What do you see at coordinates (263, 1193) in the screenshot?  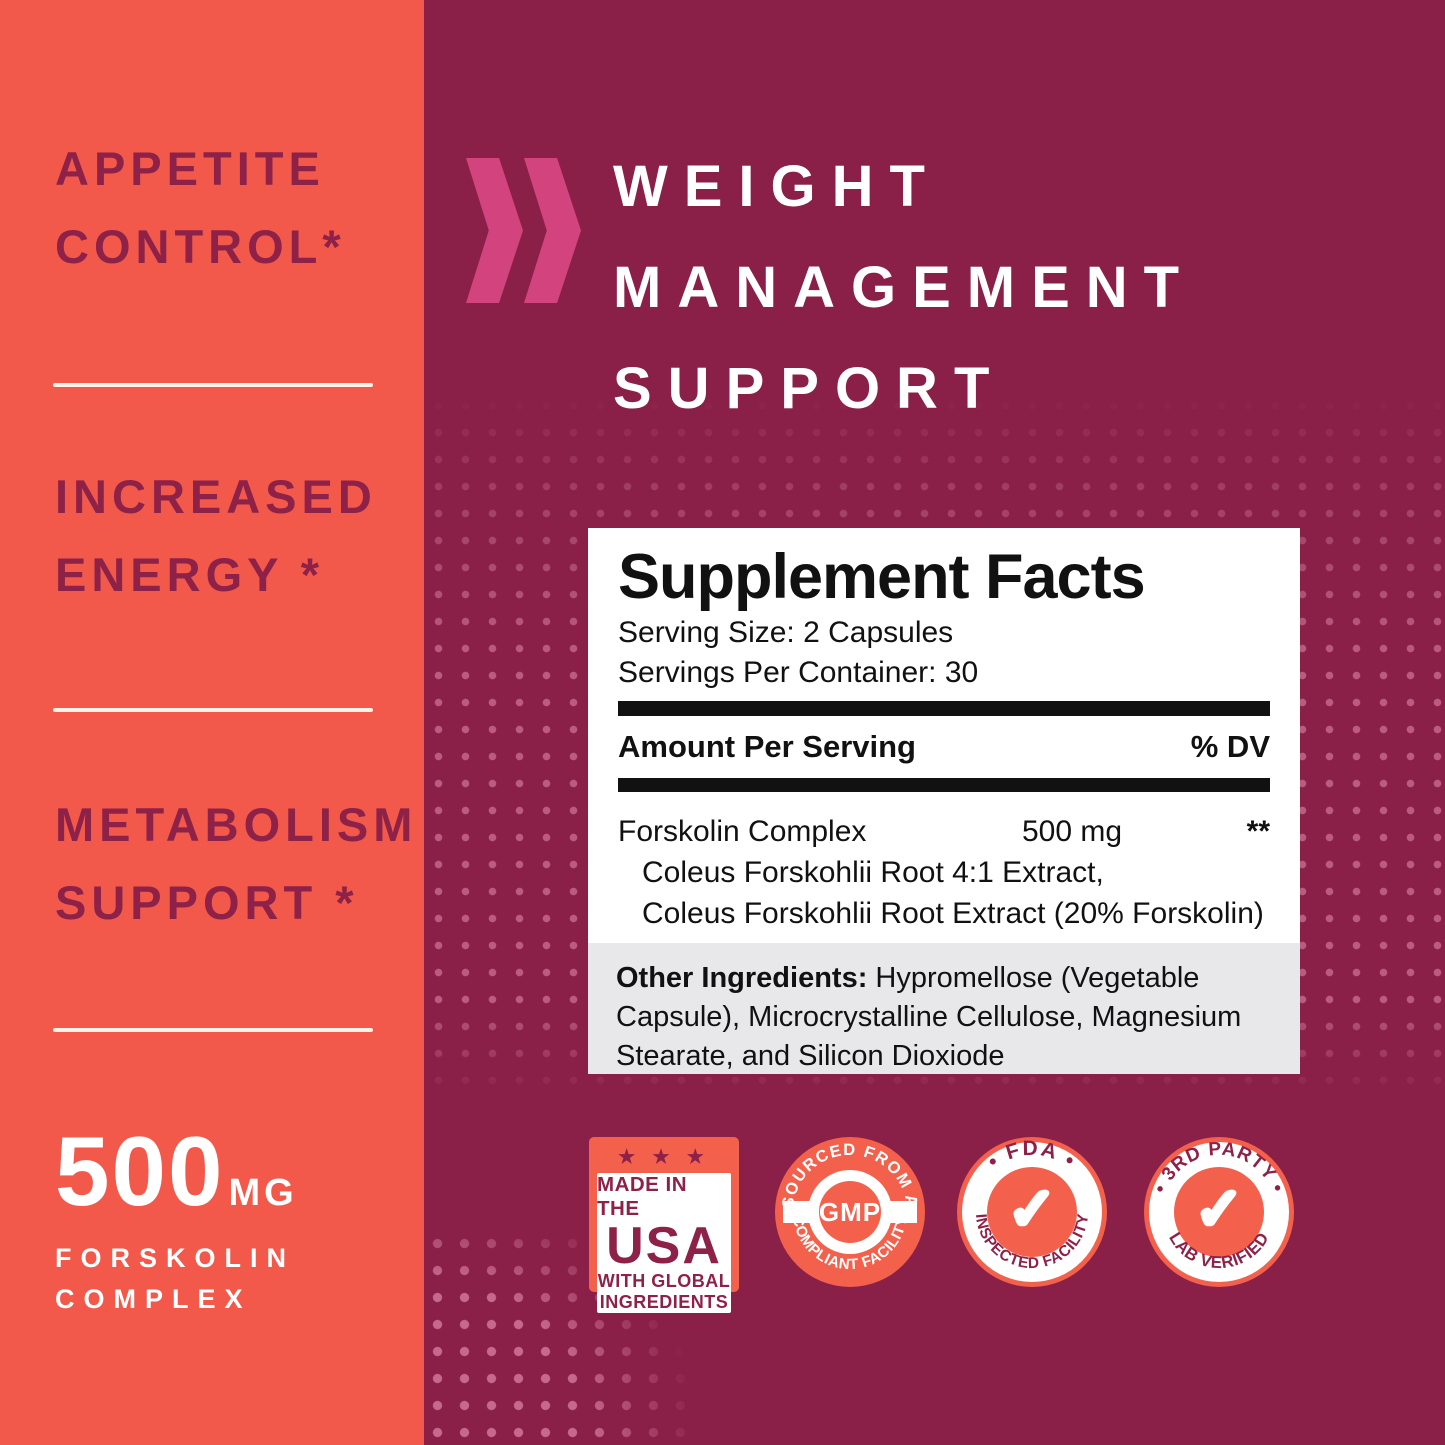 I see `dosage-unit: MG` at bounding box center [263, 1193].